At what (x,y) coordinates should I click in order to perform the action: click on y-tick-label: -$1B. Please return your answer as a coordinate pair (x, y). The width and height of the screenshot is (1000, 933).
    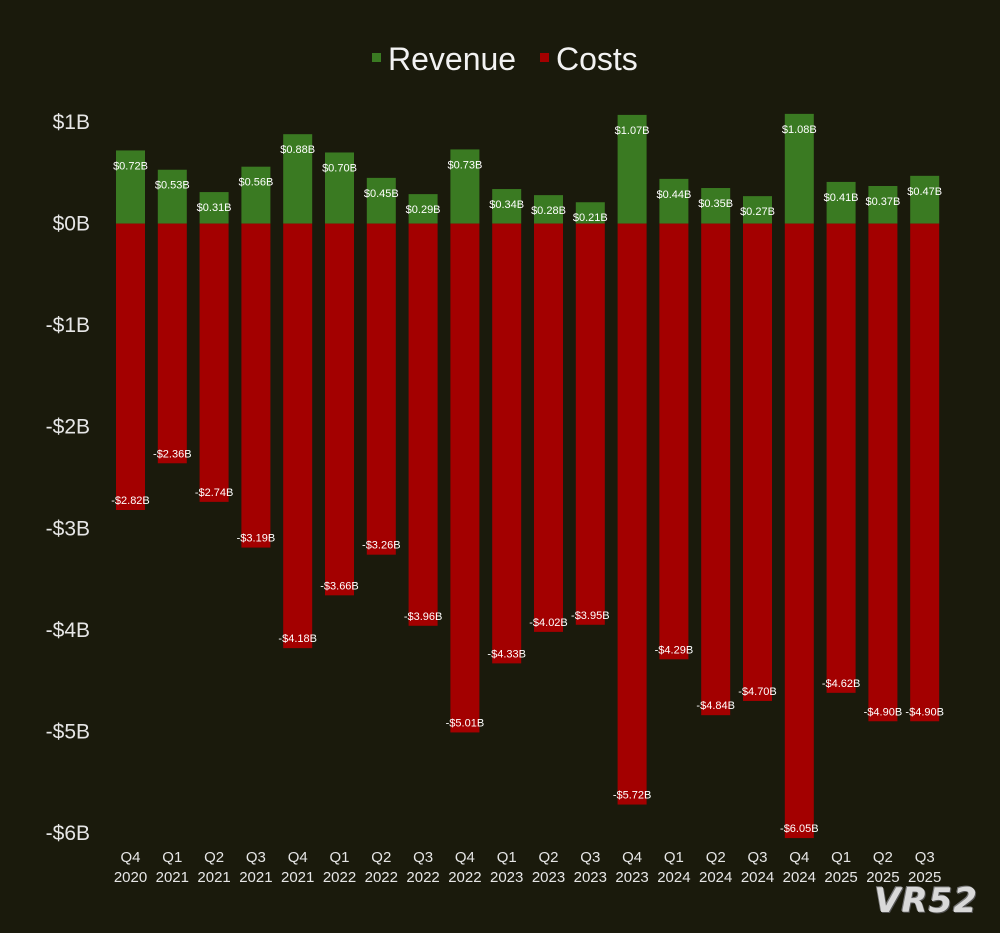
    Looking at the image, I should click on (68, 325).